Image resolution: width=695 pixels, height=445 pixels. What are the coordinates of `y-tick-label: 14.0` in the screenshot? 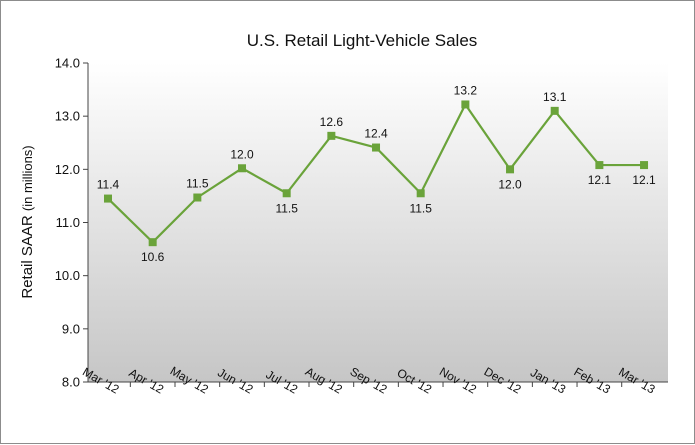 It's located at (67, 63).